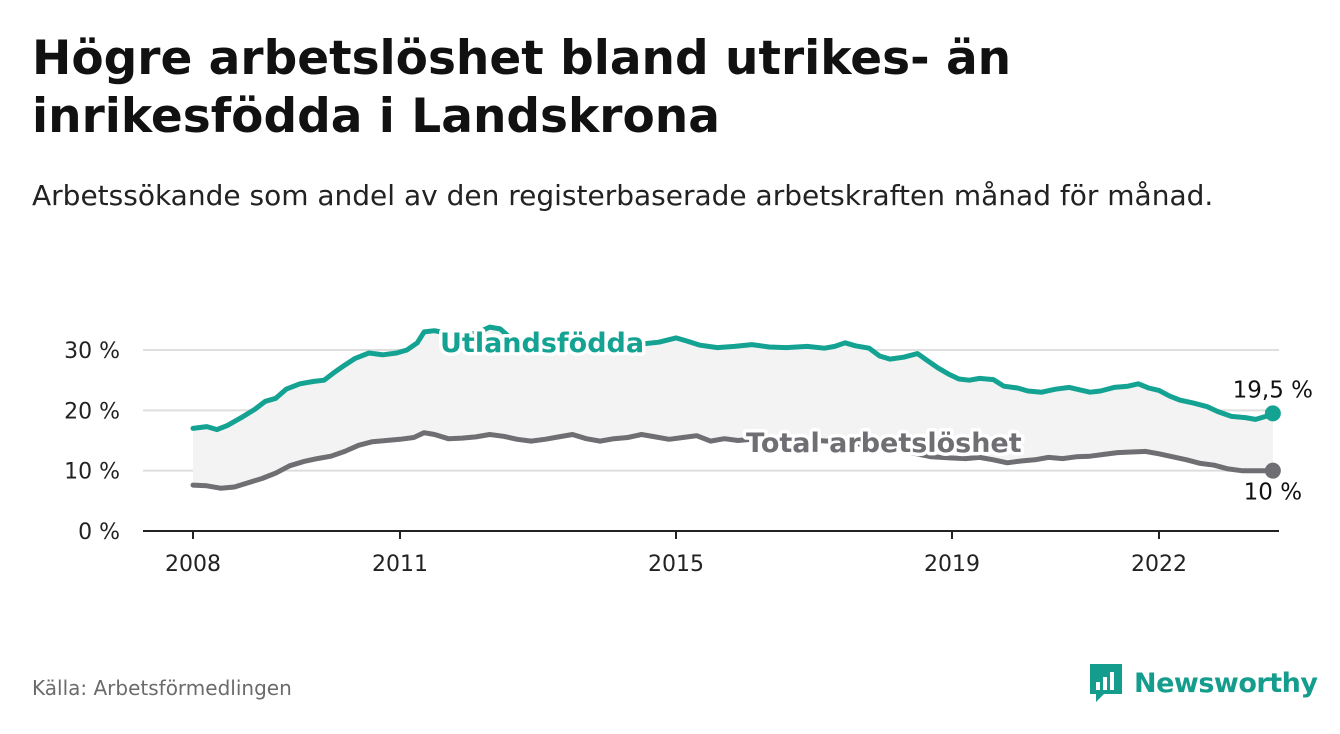  What do you see at coordinates (733, 460) in the screenshot?
I see `series-line-total` at bounding box center [733, 460].